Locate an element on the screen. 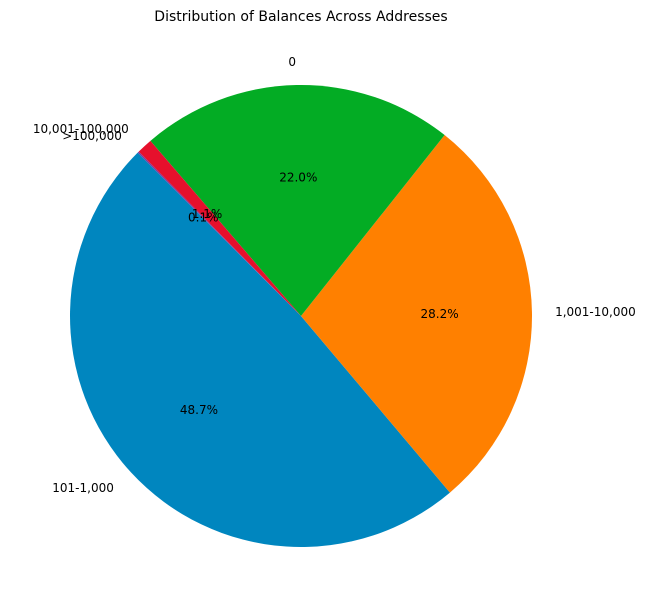  slice-label: 1,001-10,000 is located at coordinates (595, 312).